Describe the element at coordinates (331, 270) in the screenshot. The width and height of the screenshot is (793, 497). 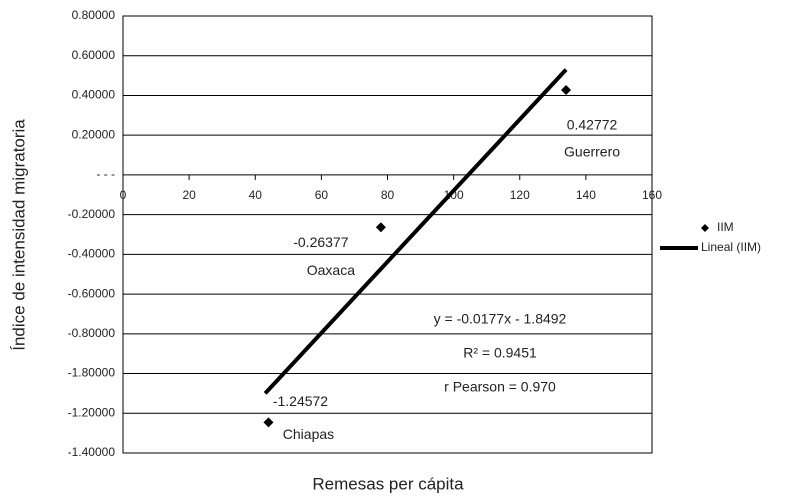
I see `point-label: Oaxaca` at that location.